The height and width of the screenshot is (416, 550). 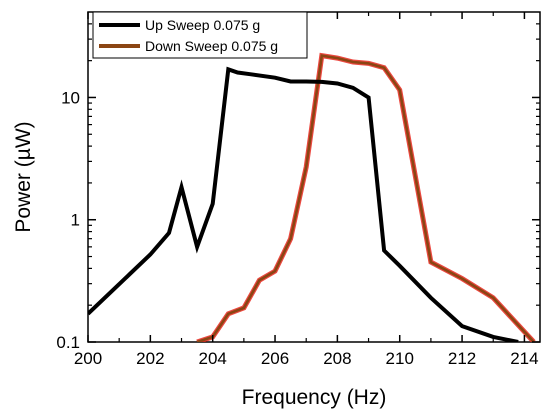 I want to click on y-tick-label: 1, so click(x=75, y=220).